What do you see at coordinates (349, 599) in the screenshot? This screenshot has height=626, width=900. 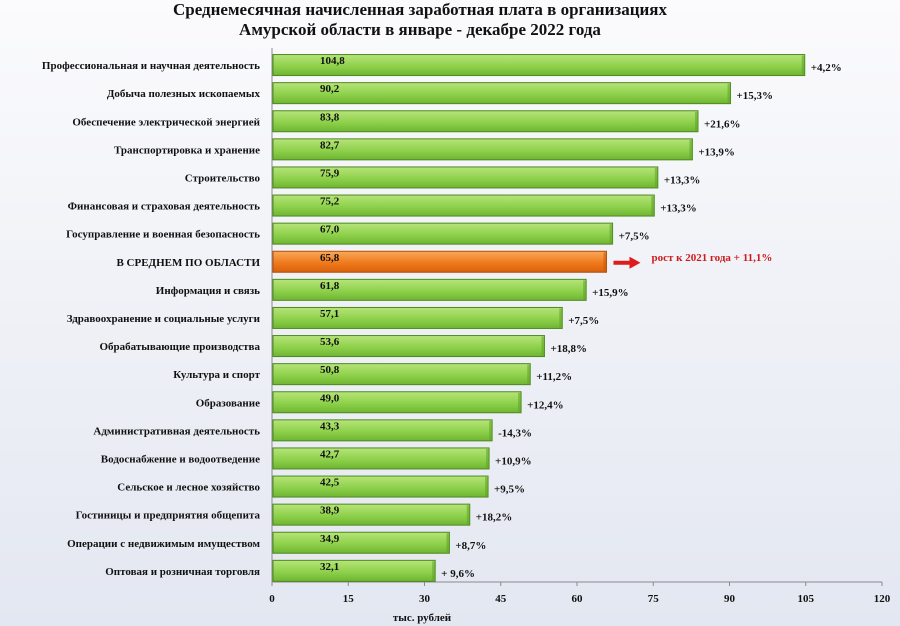 I see `x-tick-label-1: 15` at bounding box center [349, 599].